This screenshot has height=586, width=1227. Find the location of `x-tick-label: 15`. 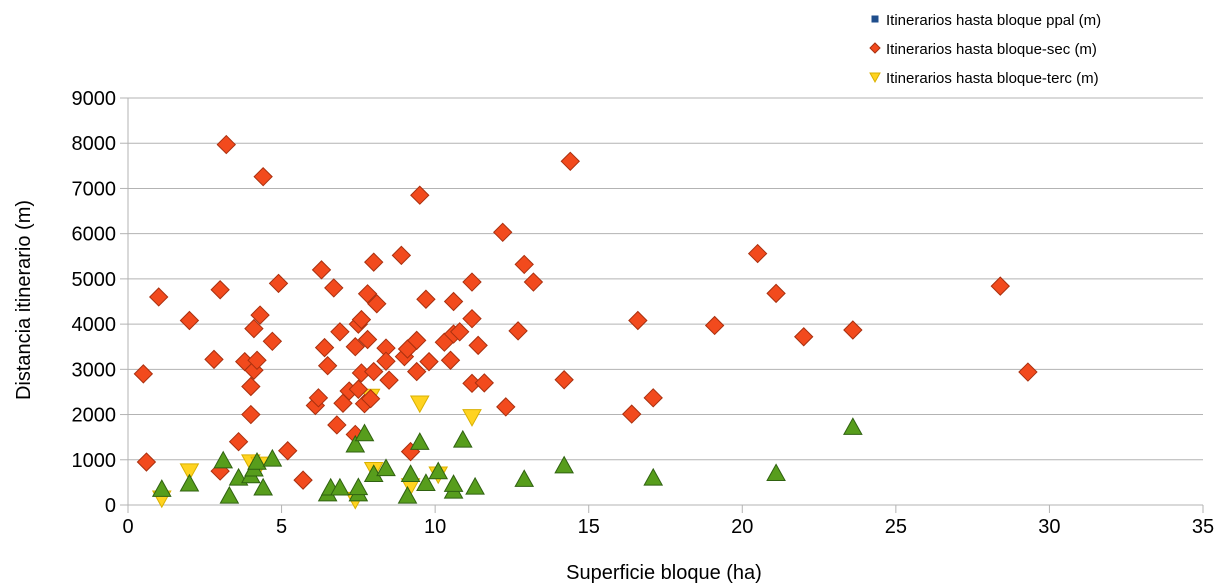

x-tick-label: 15 is located at coordinates (589, 527).